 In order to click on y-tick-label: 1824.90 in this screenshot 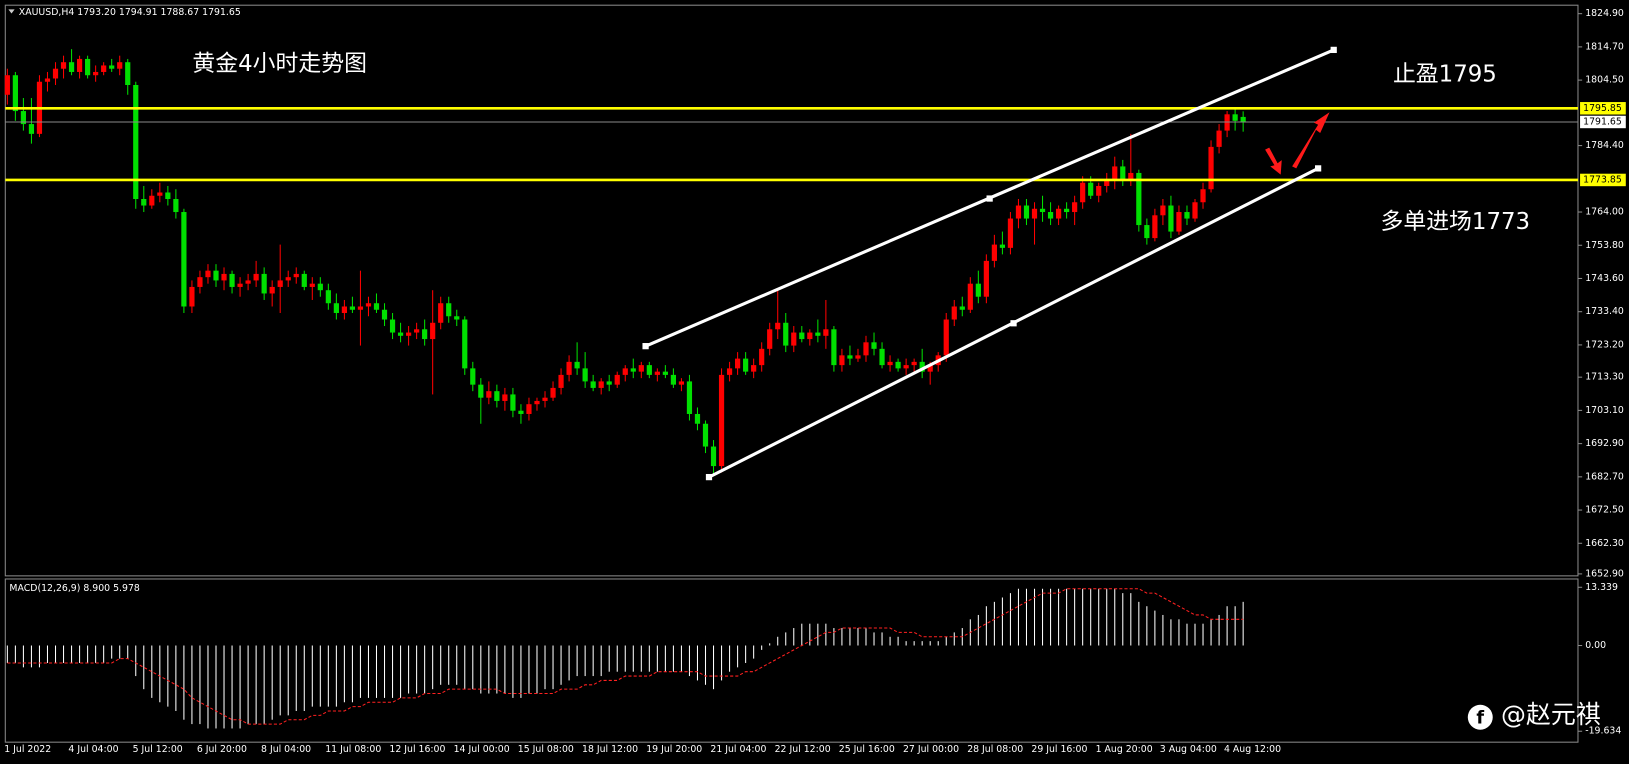, I will do `click(1604, 13)`.